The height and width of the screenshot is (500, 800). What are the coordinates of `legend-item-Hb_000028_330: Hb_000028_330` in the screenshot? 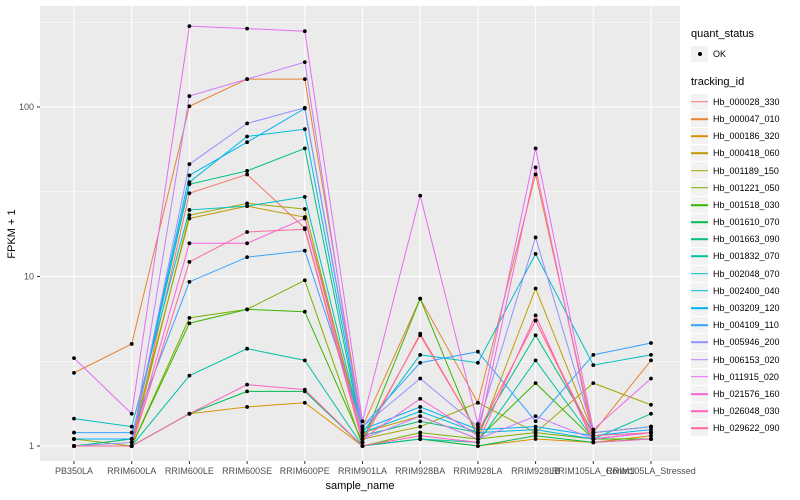 It's located at (745, 101).